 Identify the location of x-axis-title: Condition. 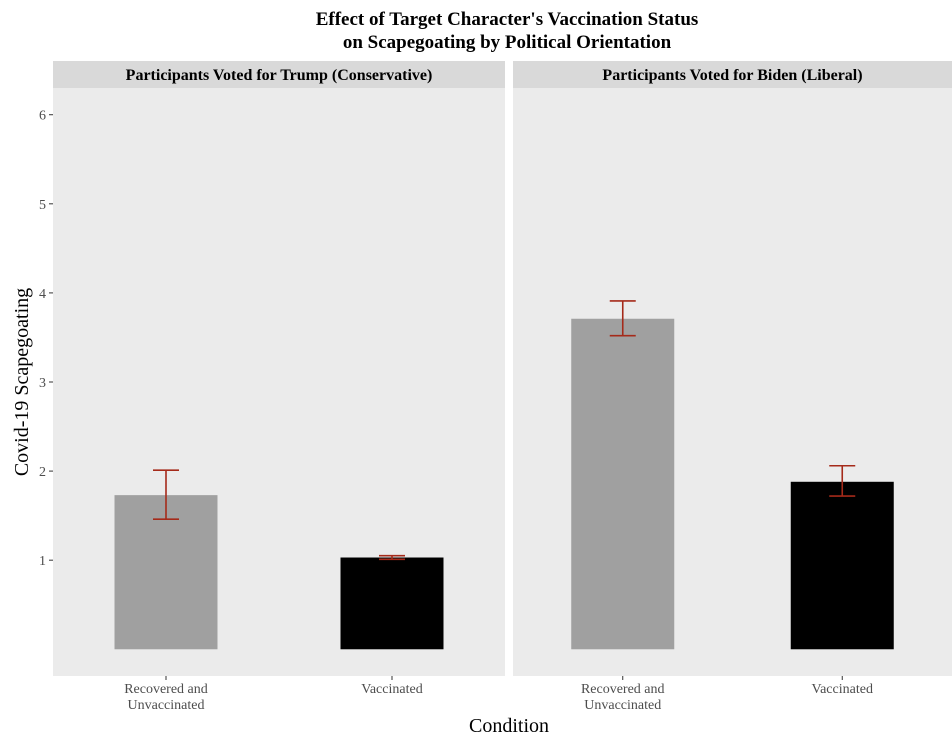
(509, 725).